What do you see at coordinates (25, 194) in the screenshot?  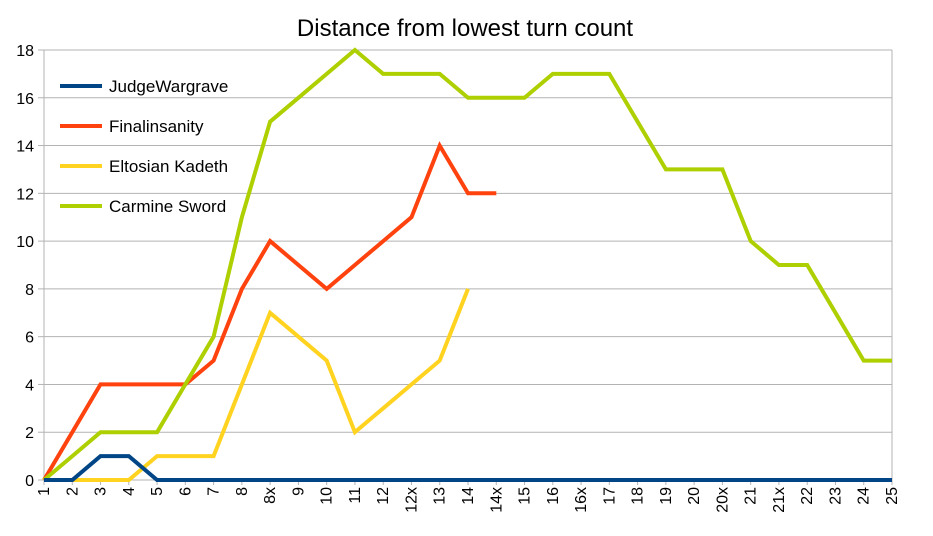 I see `y-tick-label: 12` at bounding box center [25, 194].